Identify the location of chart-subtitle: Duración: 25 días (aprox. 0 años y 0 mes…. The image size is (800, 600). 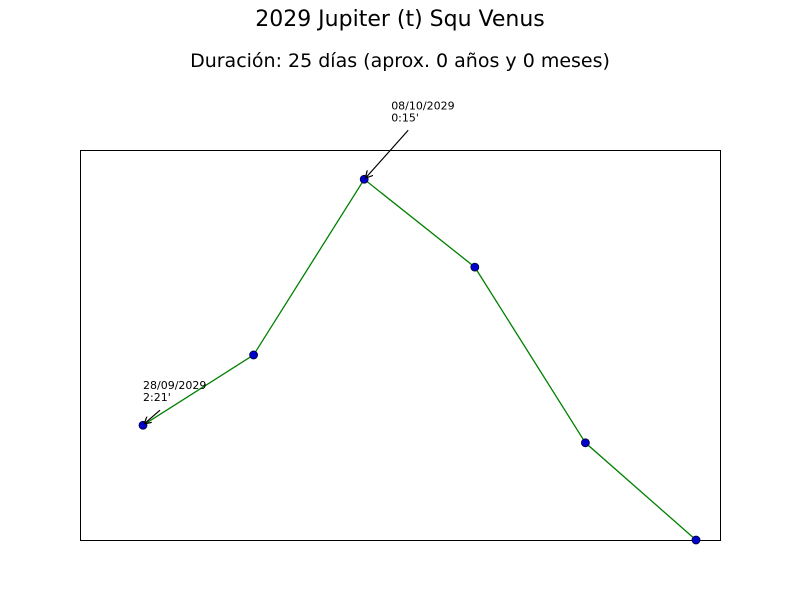
(400, 61).